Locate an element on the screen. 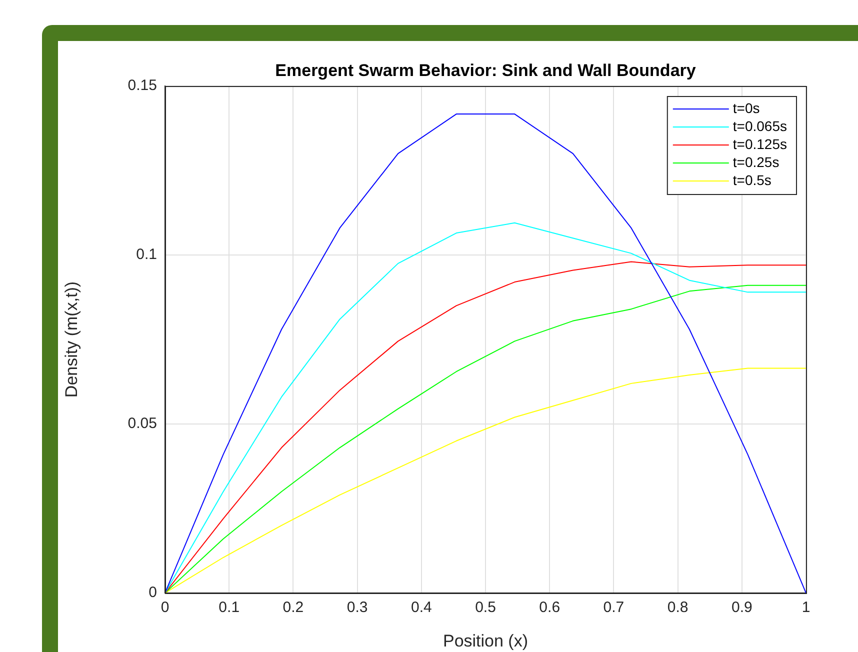 The image size is (858, 652). y-tick-label: 0.15 is located at coordinates (142, 85).